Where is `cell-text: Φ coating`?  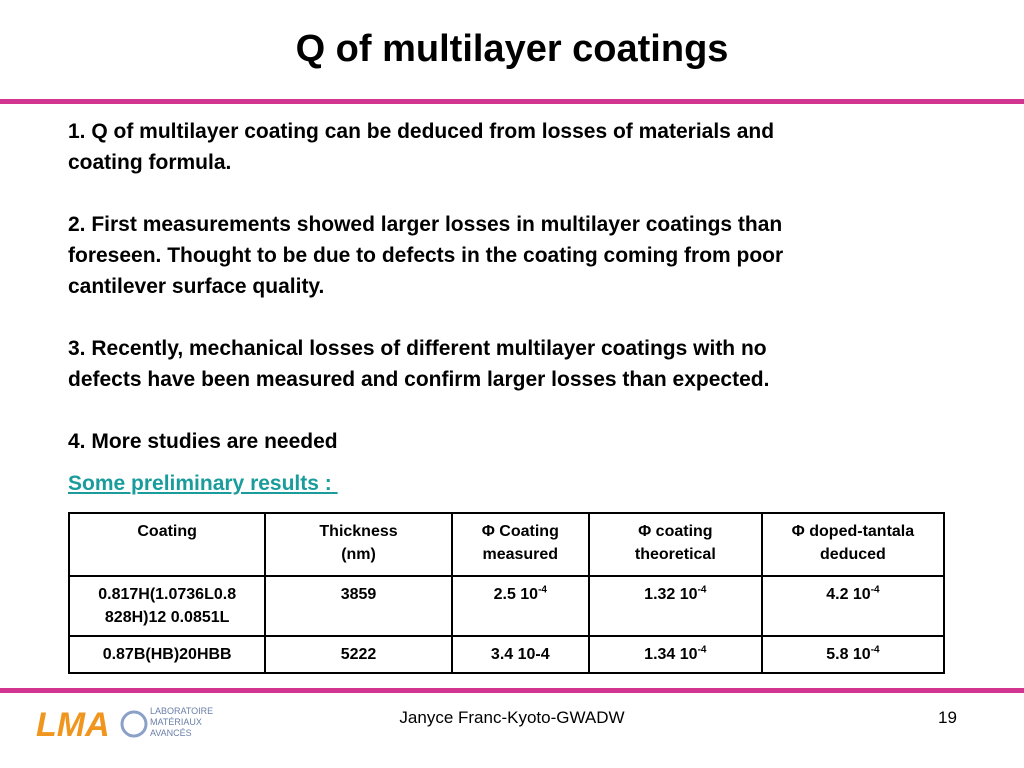
cell-text: Φ coating is located at coordinates (675, 531).